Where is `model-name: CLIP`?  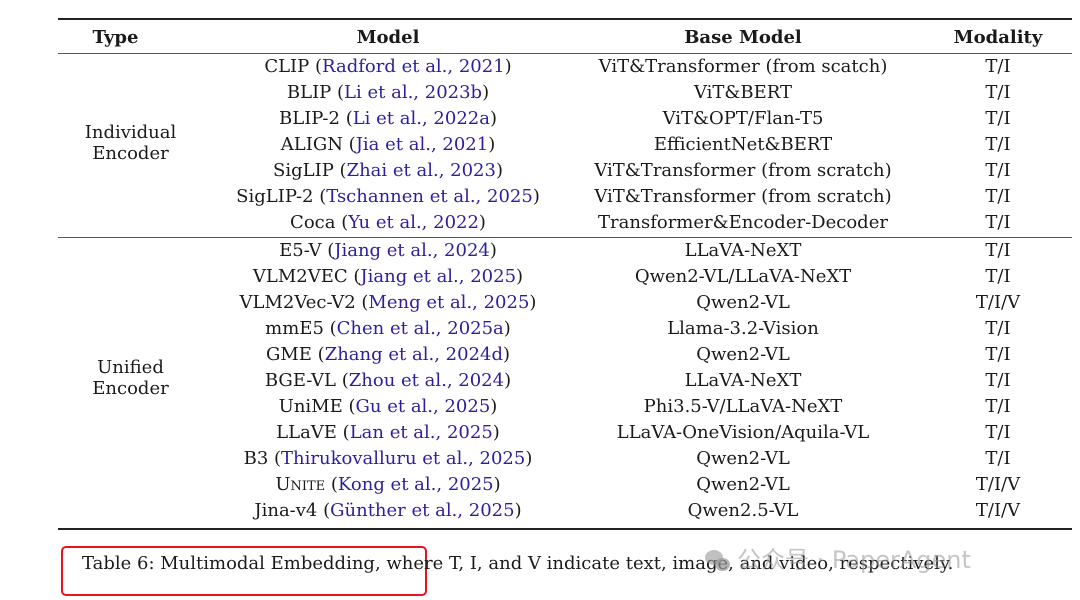
model-name: CLIP is located at coordinates (287, 66).